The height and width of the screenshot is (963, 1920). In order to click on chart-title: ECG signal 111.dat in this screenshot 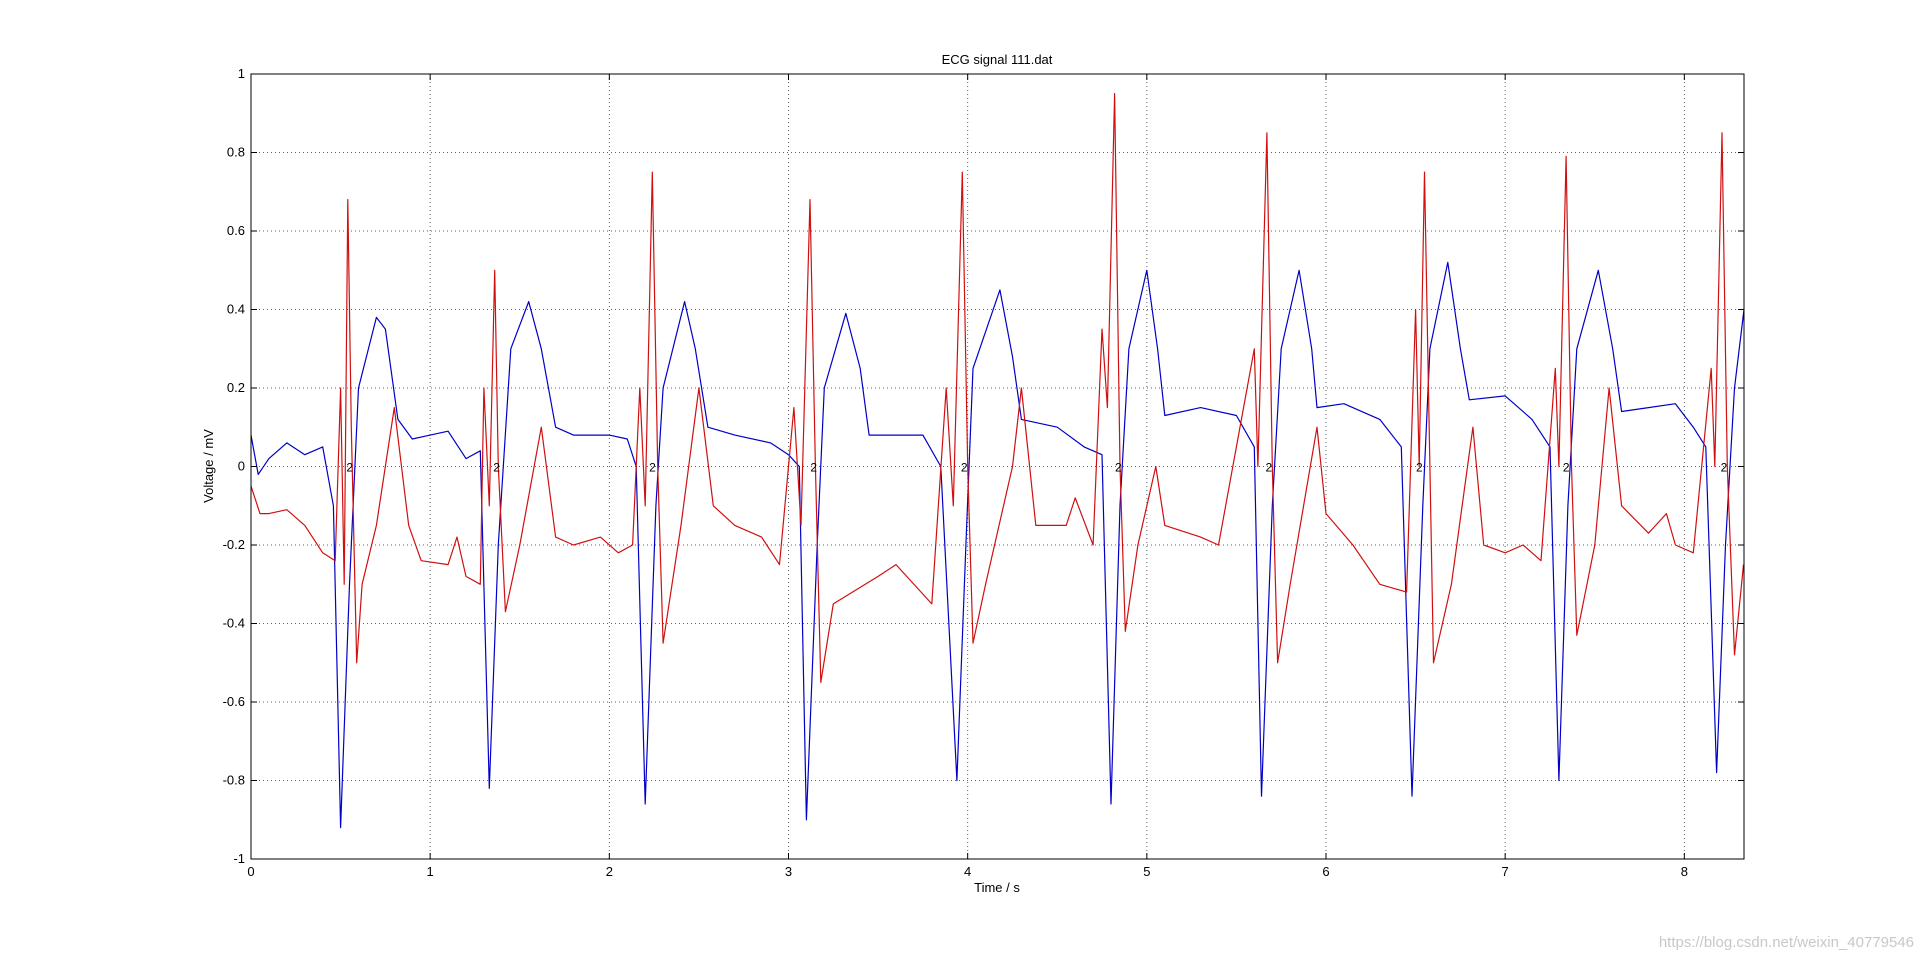, I will do `click(997, 59)`.